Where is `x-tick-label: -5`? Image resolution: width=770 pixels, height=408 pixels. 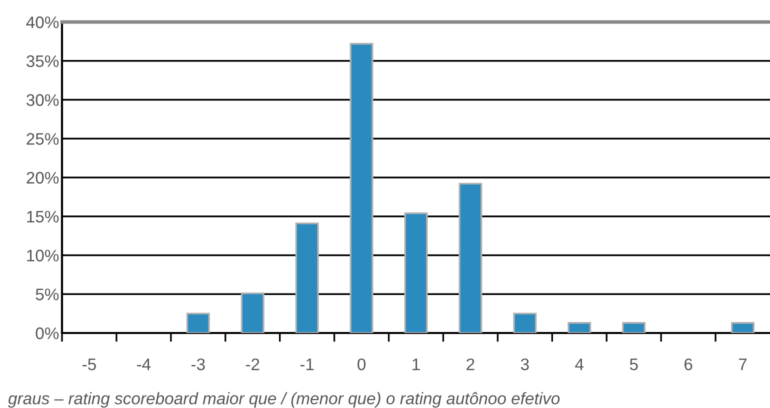 x-tick-label: -5 is located at coordinates (89, 364).